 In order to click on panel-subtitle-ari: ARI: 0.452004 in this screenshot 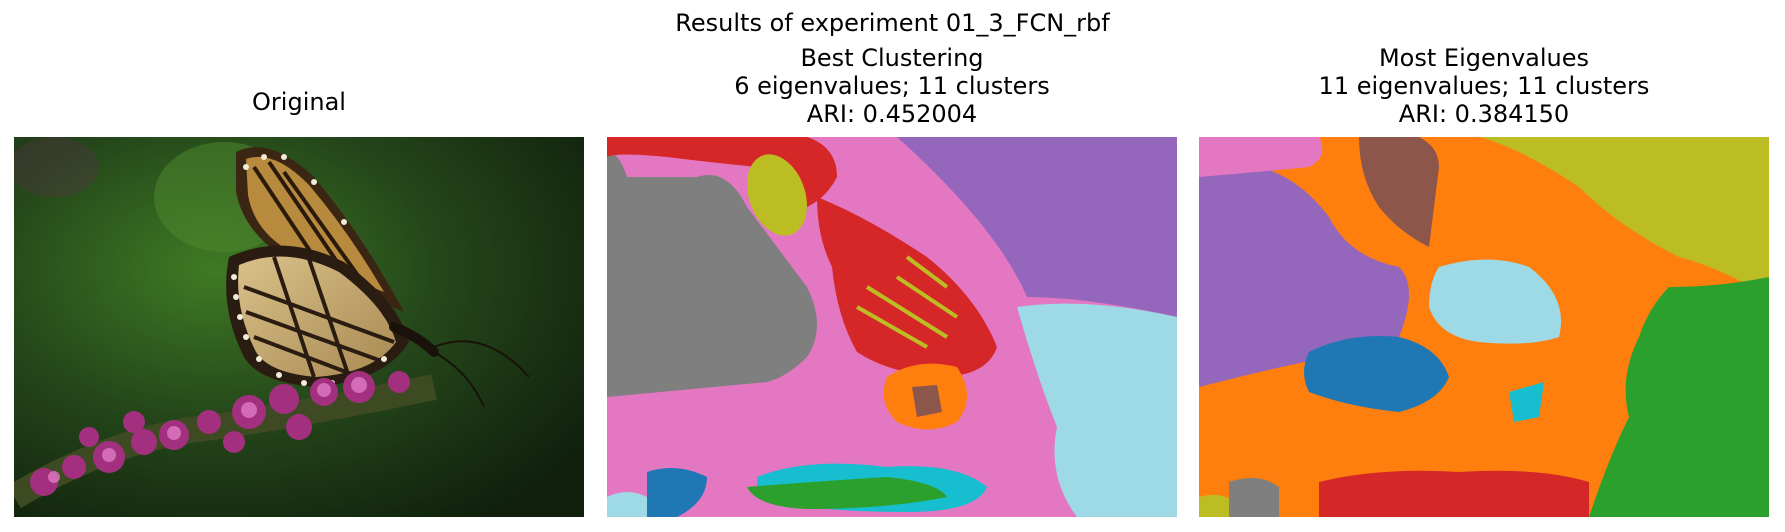, I will do `click(892, 114)`.